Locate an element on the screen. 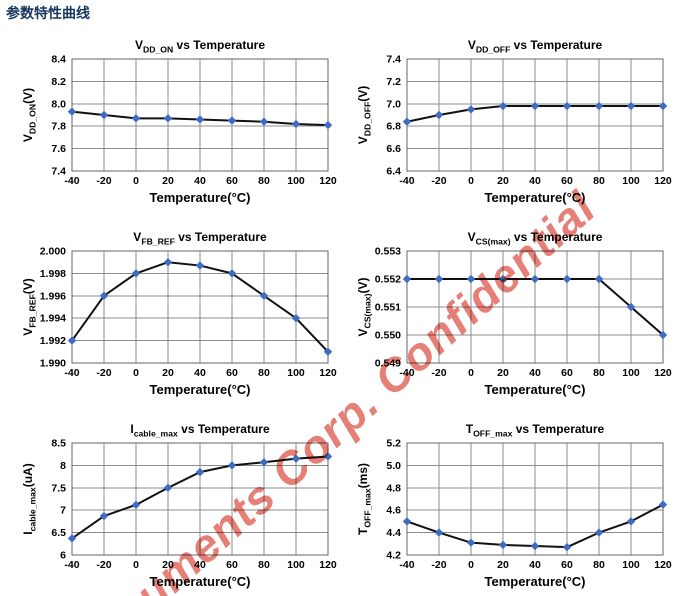 The image size is (692, 596). title-subscript: DD_OFF is located at coordinates (493, 49).